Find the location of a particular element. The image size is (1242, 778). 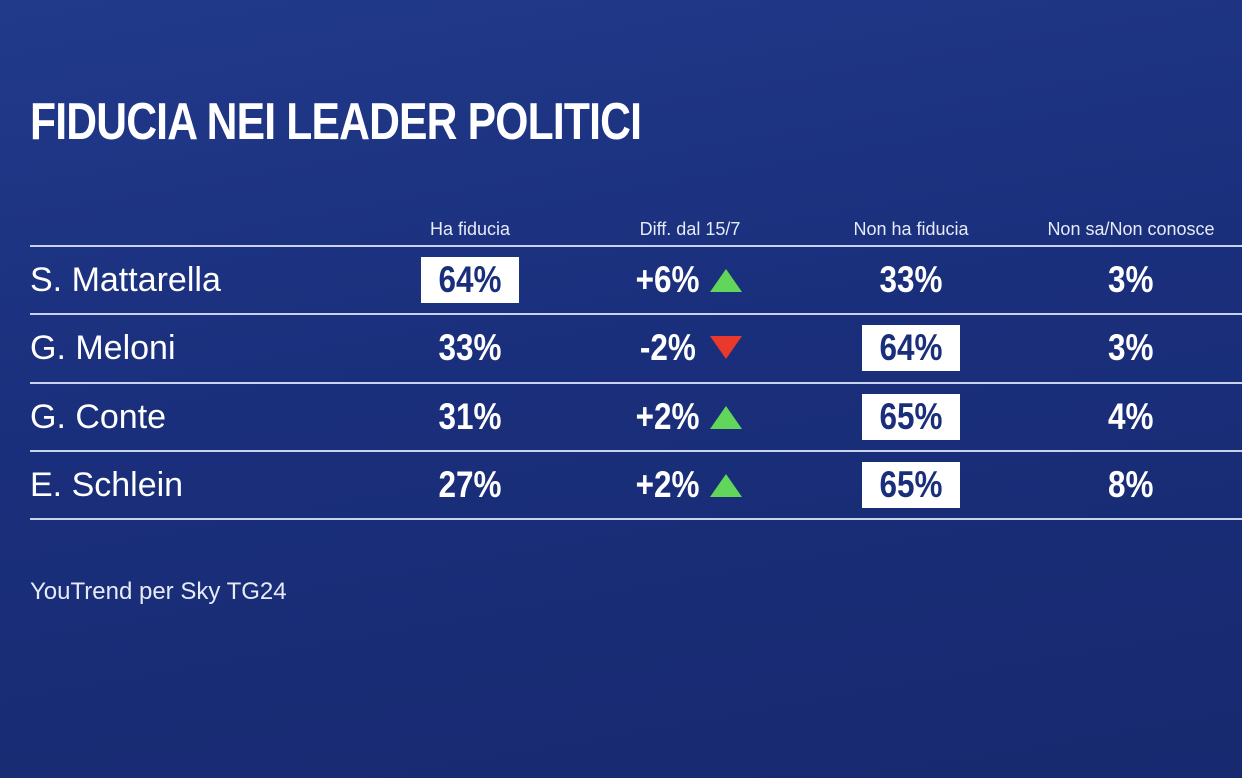

cell-text: -2% is located at coordinates (668, 348).